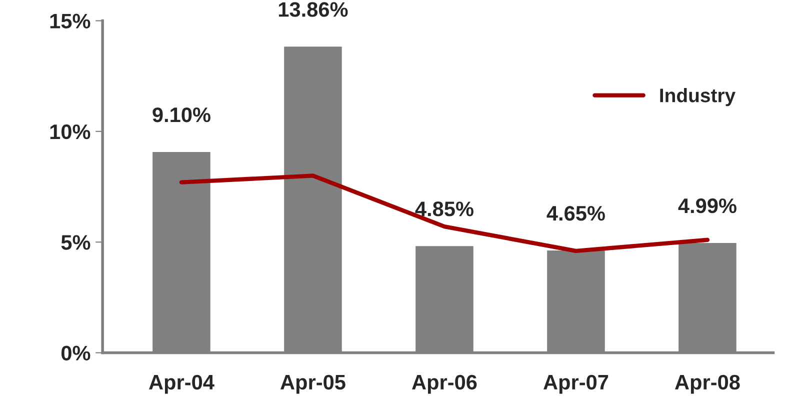 The height and width of the screenshot is (415, 789). I want to click on x-tick-label: Apr-04, so click(181, 384).